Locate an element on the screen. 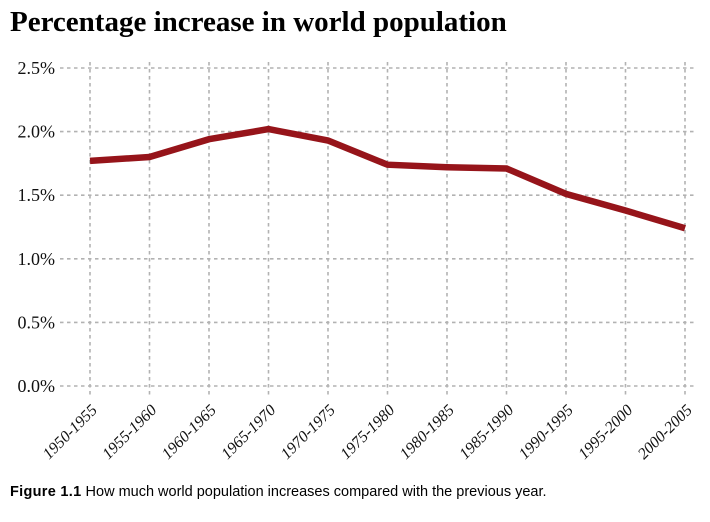 This screenshot has height=522, width=710. x-tick-label: 1950-1955 is located at coordinates (70, 432).